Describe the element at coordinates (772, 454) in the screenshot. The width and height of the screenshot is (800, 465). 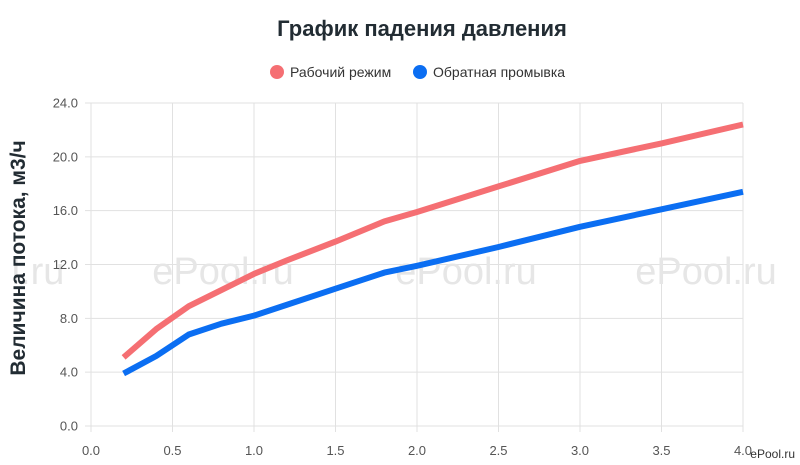
I see `corner-logo: ePool.ru` at that location.